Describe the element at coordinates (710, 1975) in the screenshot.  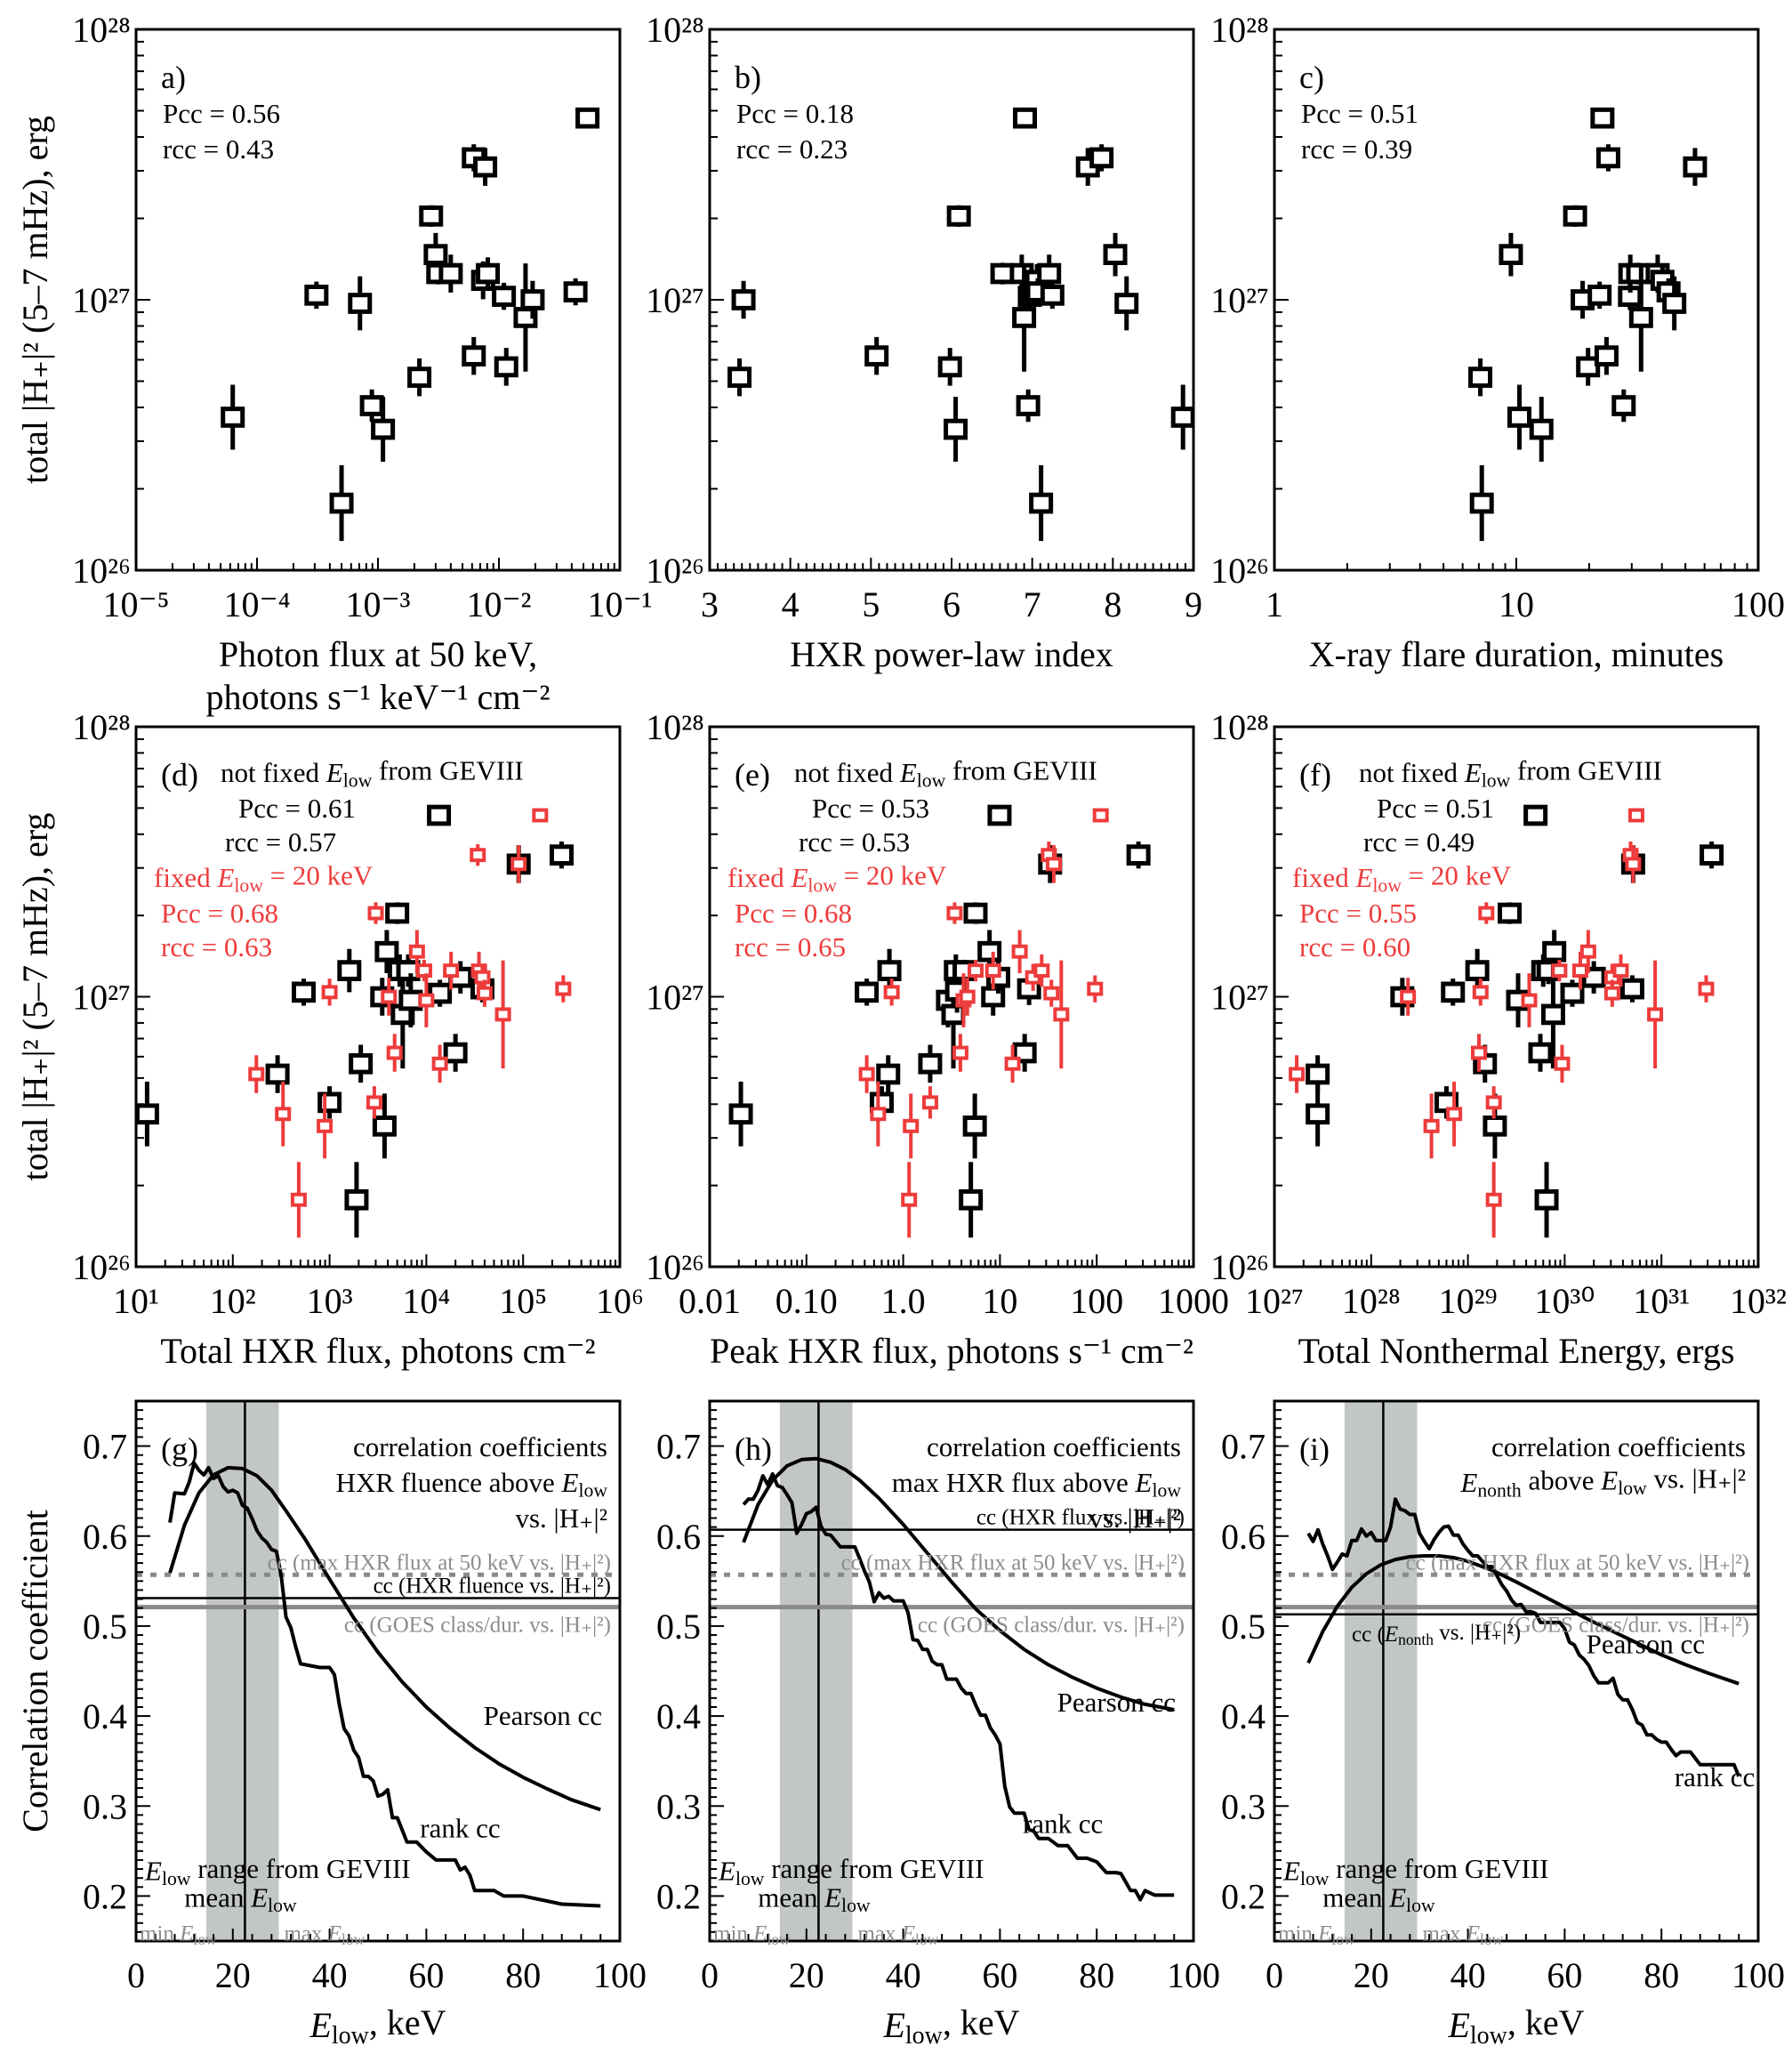
I see `x-tick-label: 0` at that location.